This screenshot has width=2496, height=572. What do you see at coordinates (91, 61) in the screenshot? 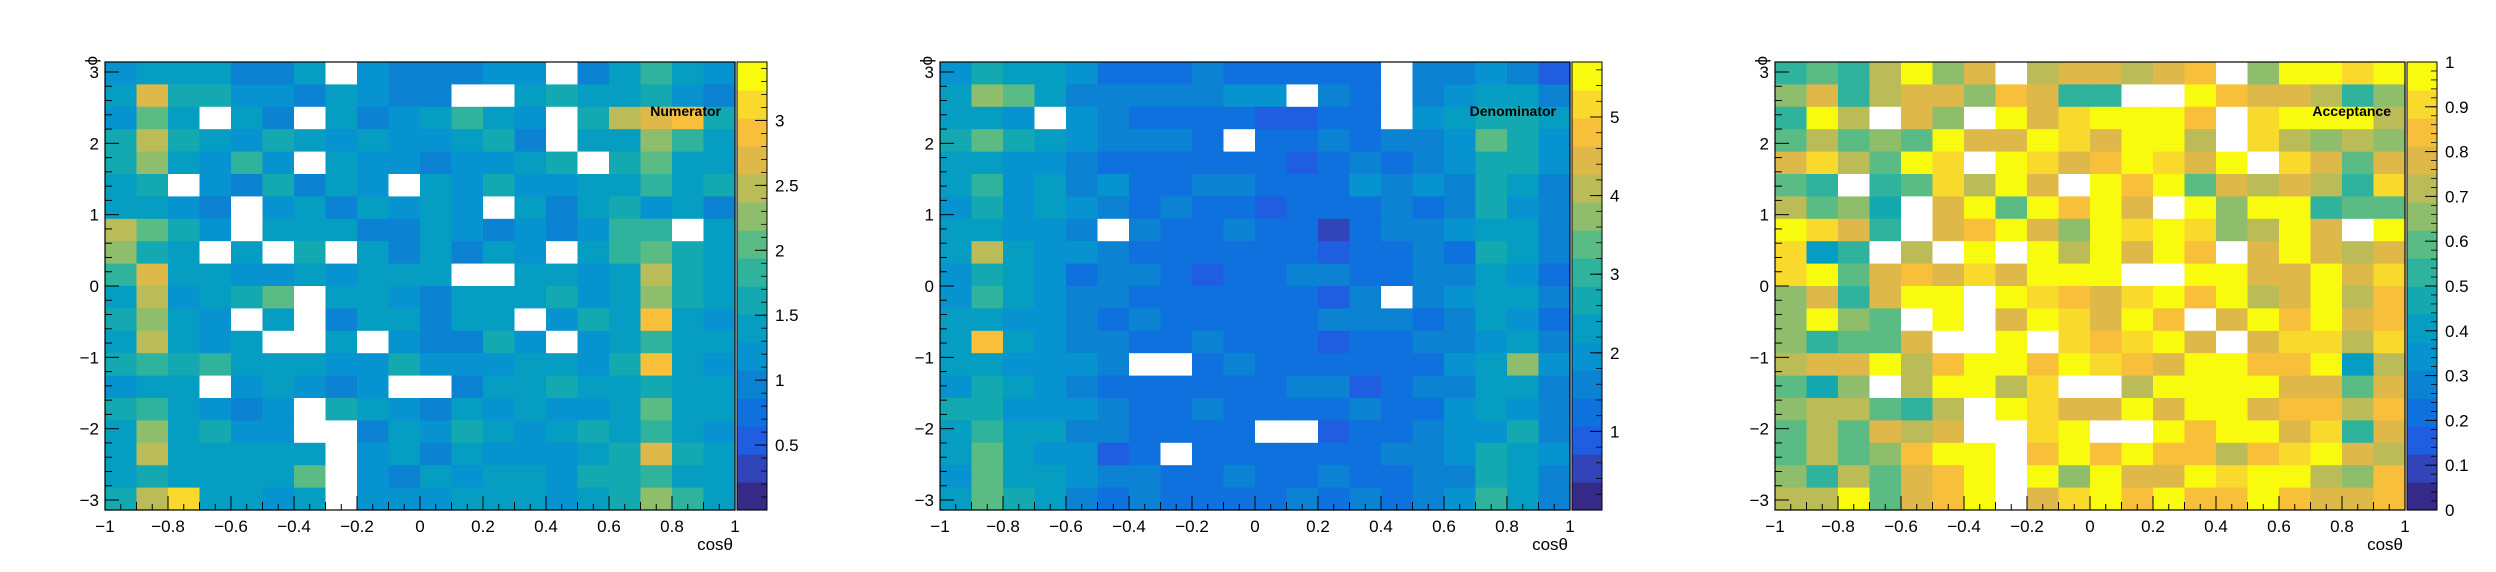
I see `y-axis-label: ϕ` at bounding box center [91, 61].